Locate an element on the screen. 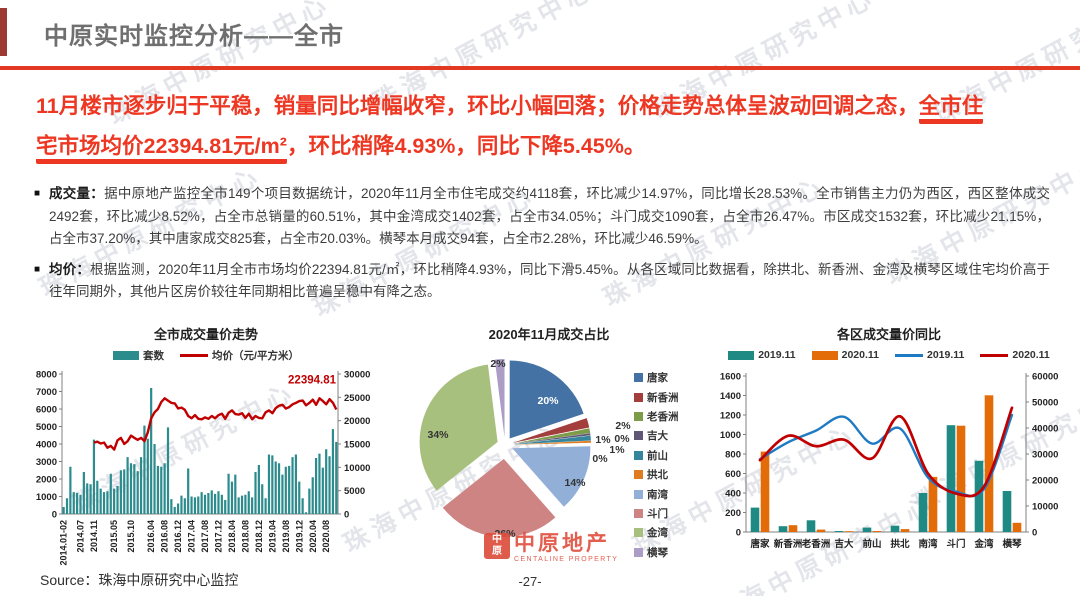 This screenshot has height=596, width=1080. pie-legend-item: 新香洲 is located at coordinates (656, 396).